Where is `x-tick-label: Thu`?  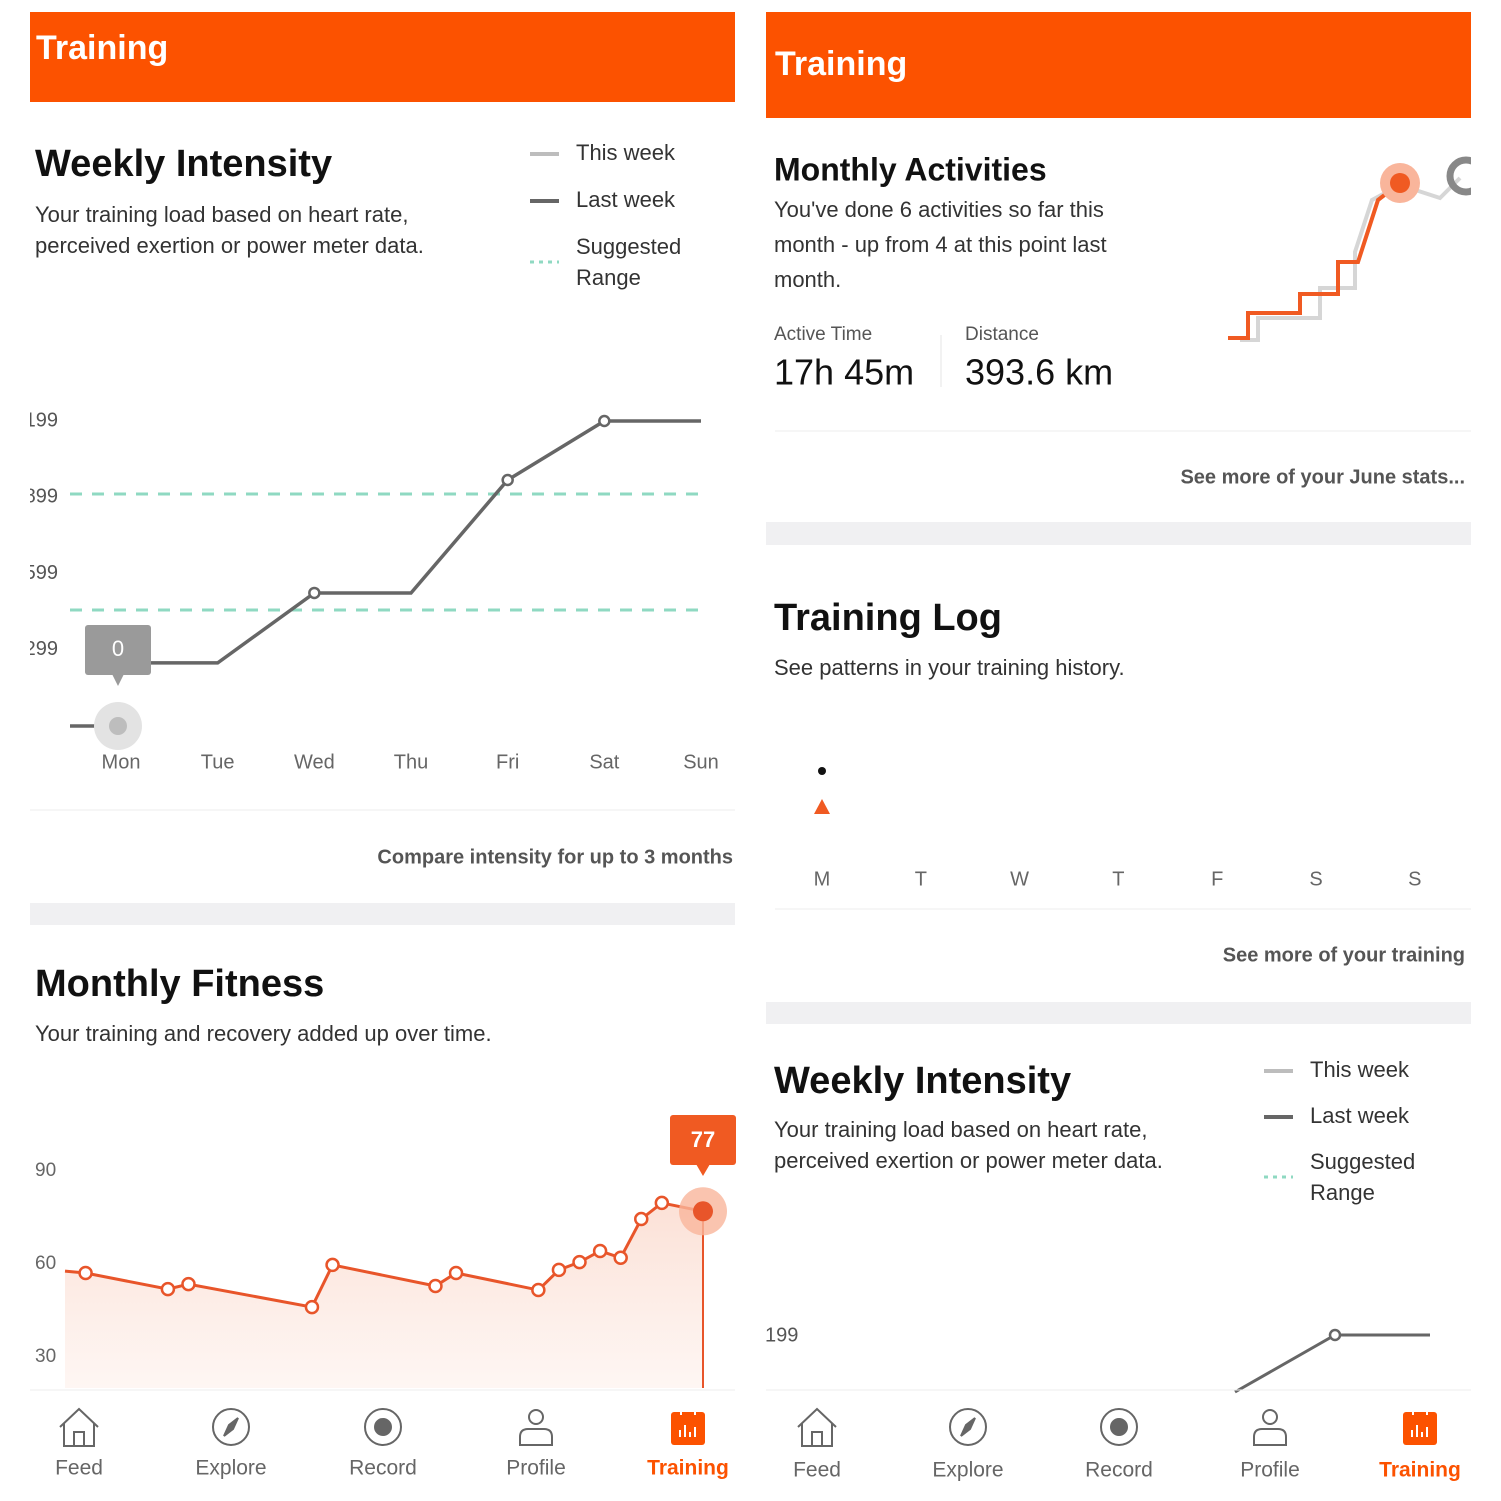
x-tick-label: Thu is located at coordinates (411, 762).